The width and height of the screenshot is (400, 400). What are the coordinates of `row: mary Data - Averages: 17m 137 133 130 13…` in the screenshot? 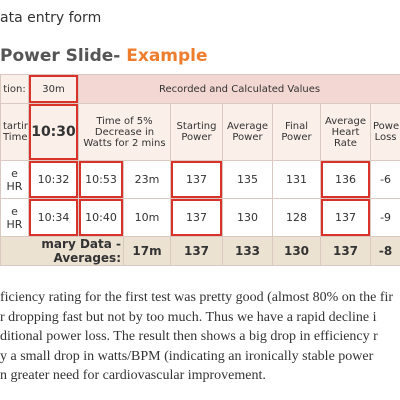 It's located at (200, 251).